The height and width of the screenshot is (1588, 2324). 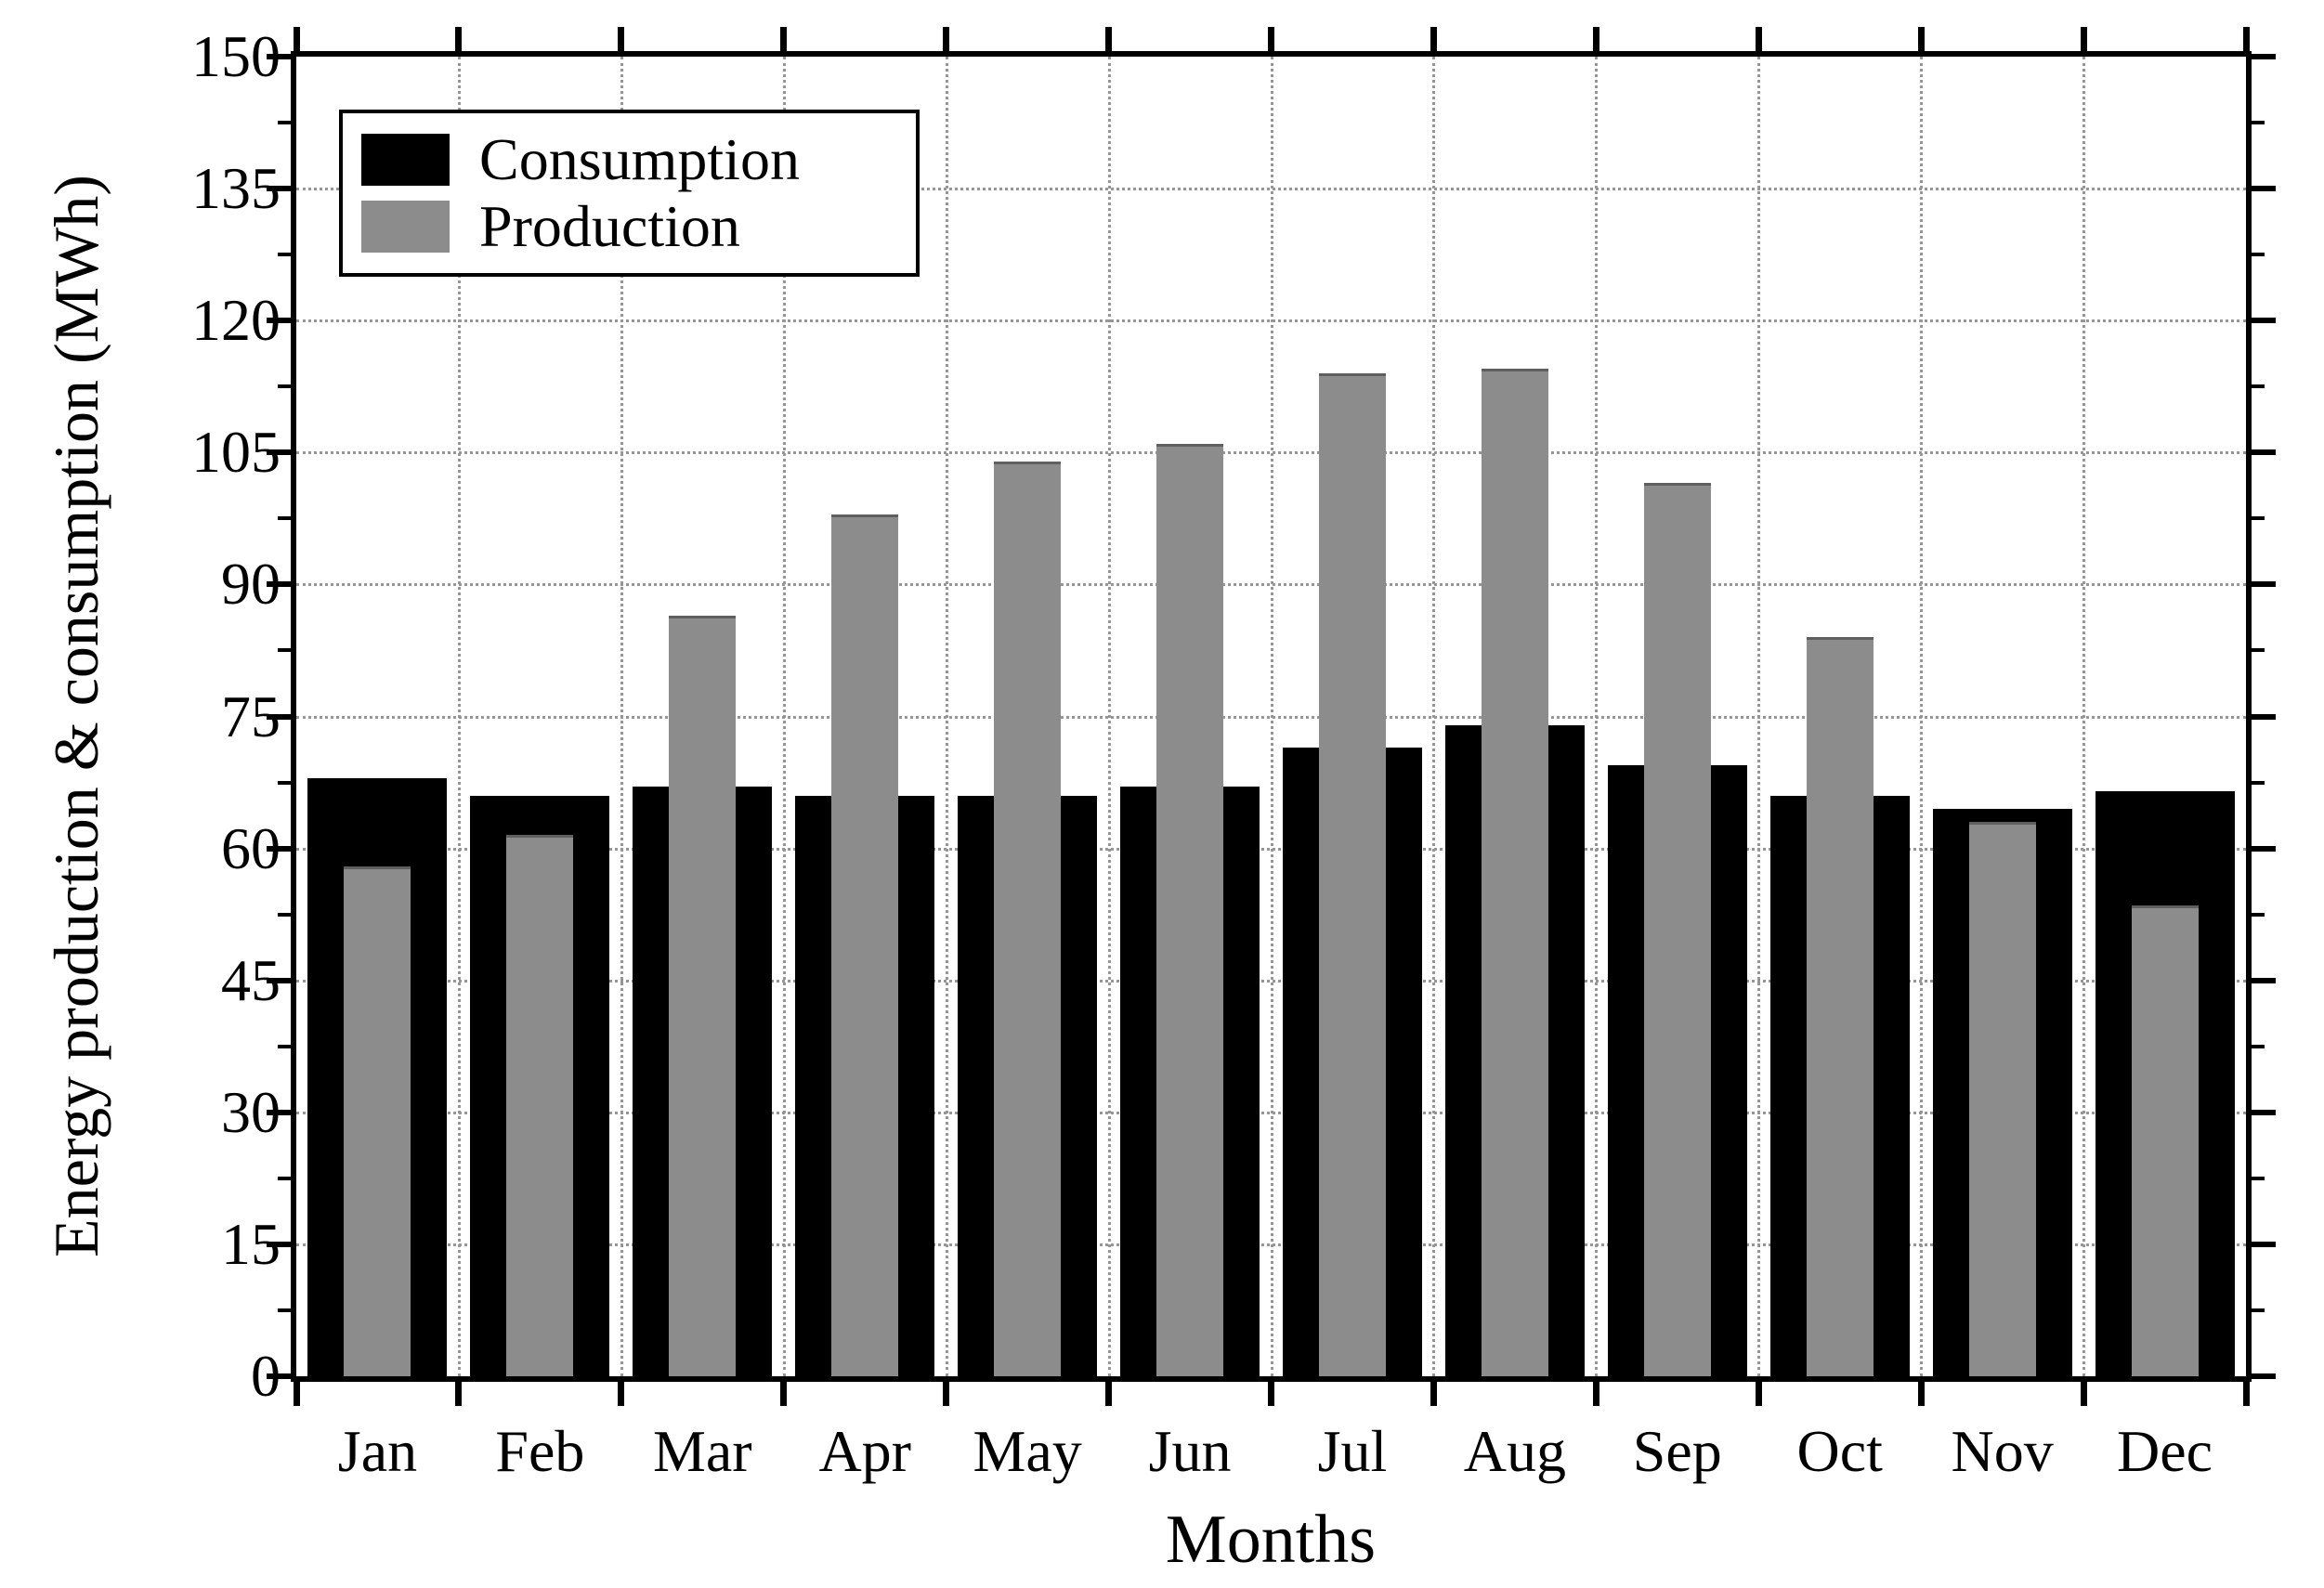 I want to click on x-tick-label: Jan, so click(x=377, y=1451).